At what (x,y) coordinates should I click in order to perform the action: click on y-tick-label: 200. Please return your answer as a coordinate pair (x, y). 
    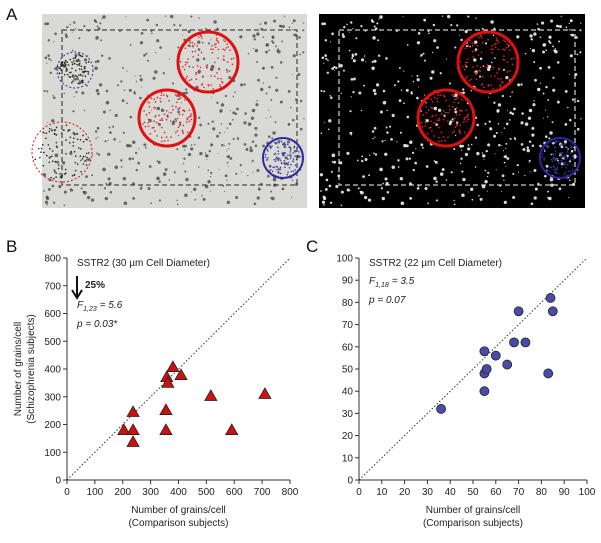
    Looking at the image, I should click on (52, 425).